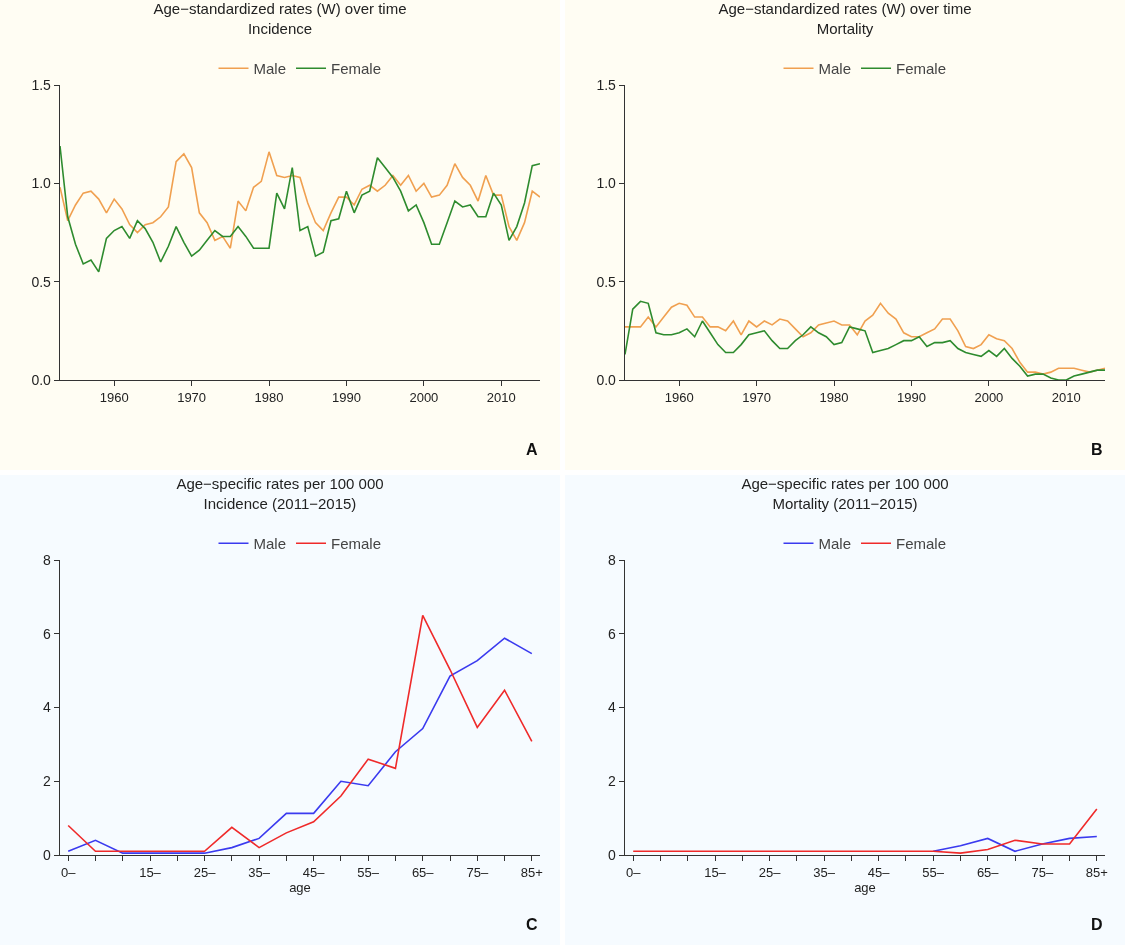 The image size is (1130, 950). What do you see at coordinates (1097, 924) in the screenshot?
I see `text: D` at bounding box center [1097, 924].